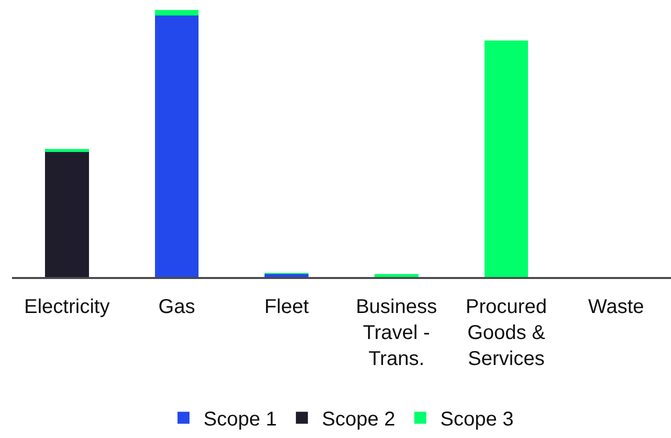 The image size is (671, 438). Describe the element at coordinates (67, 307) in the screenshot. I see `x-tick-label: Electricity` at that location.